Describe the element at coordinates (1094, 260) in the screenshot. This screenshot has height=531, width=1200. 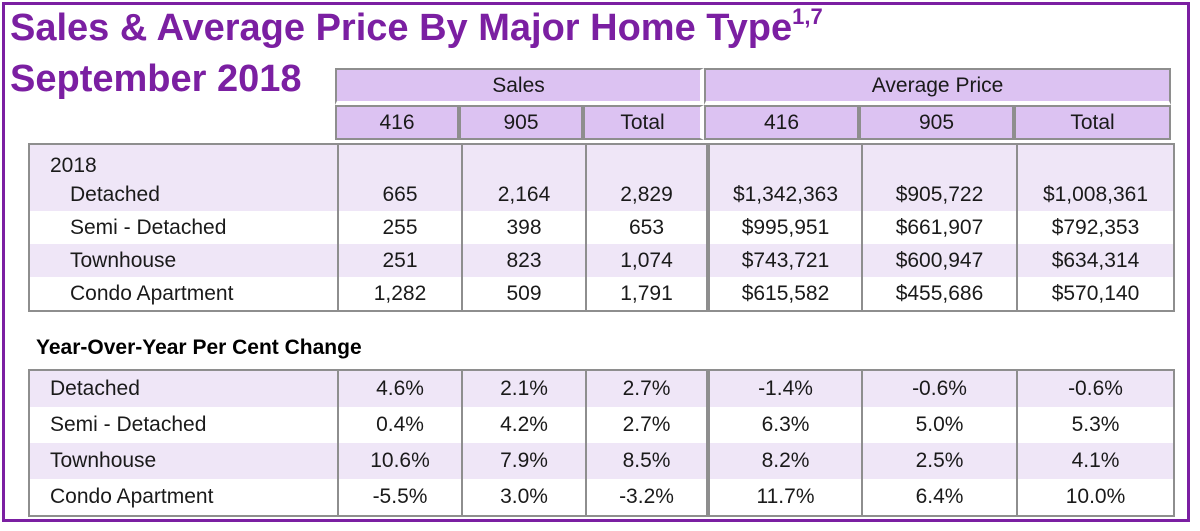
I see `table-cell: $634,314` at that location.